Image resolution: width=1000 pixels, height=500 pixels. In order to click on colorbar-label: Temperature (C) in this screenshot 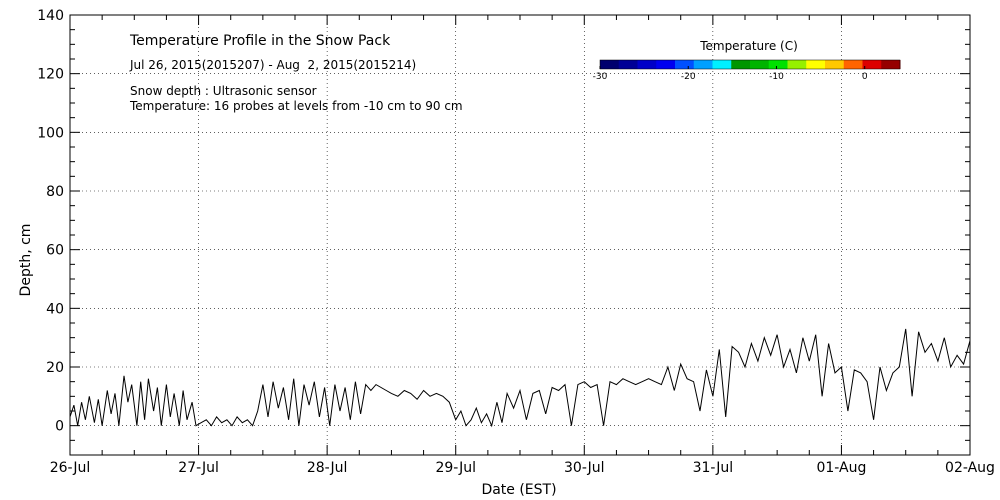, I will do `click(748, 46)`.